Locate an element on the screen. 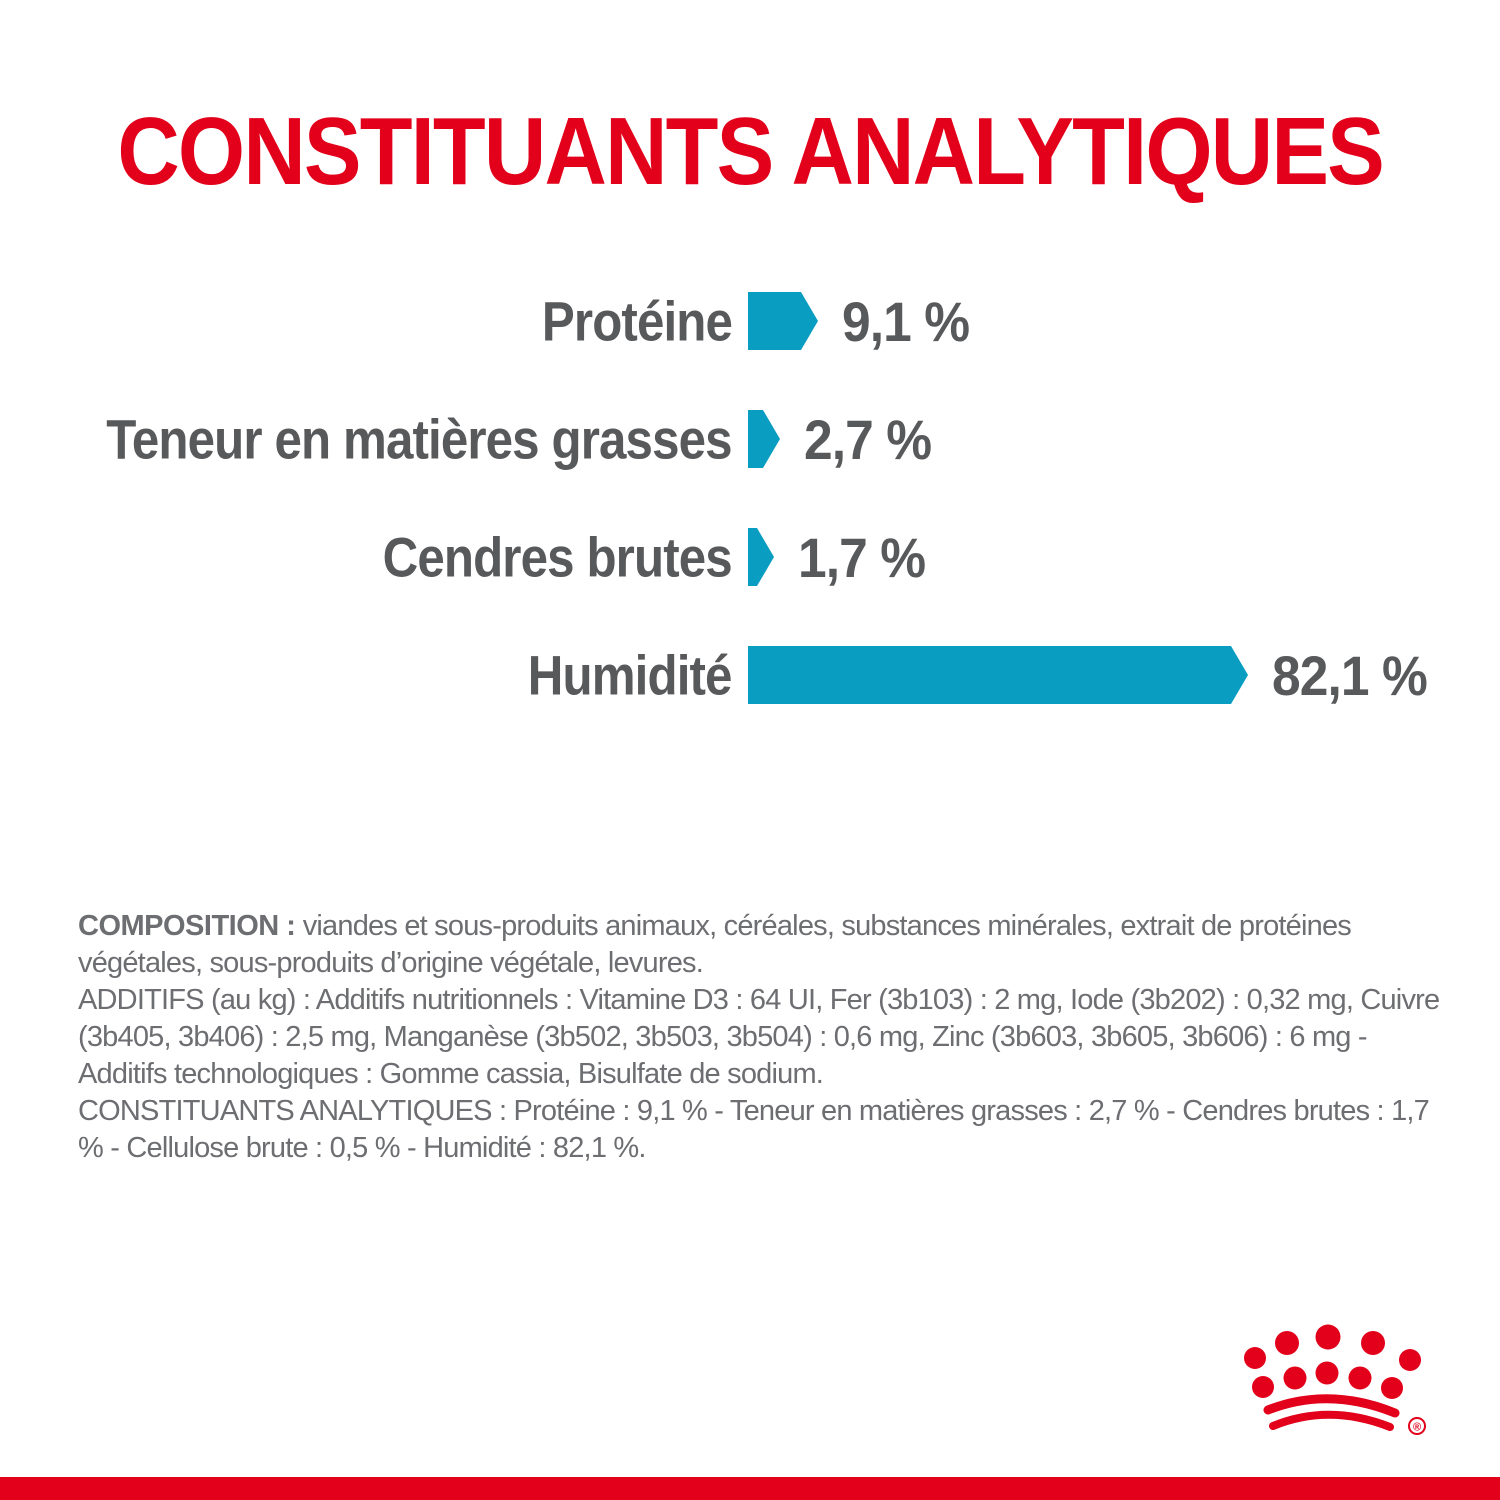 The width and height of the screenshot is (1500, 1500). chart-row: Protéine 9,1 % is located at coordinates (790, 321).